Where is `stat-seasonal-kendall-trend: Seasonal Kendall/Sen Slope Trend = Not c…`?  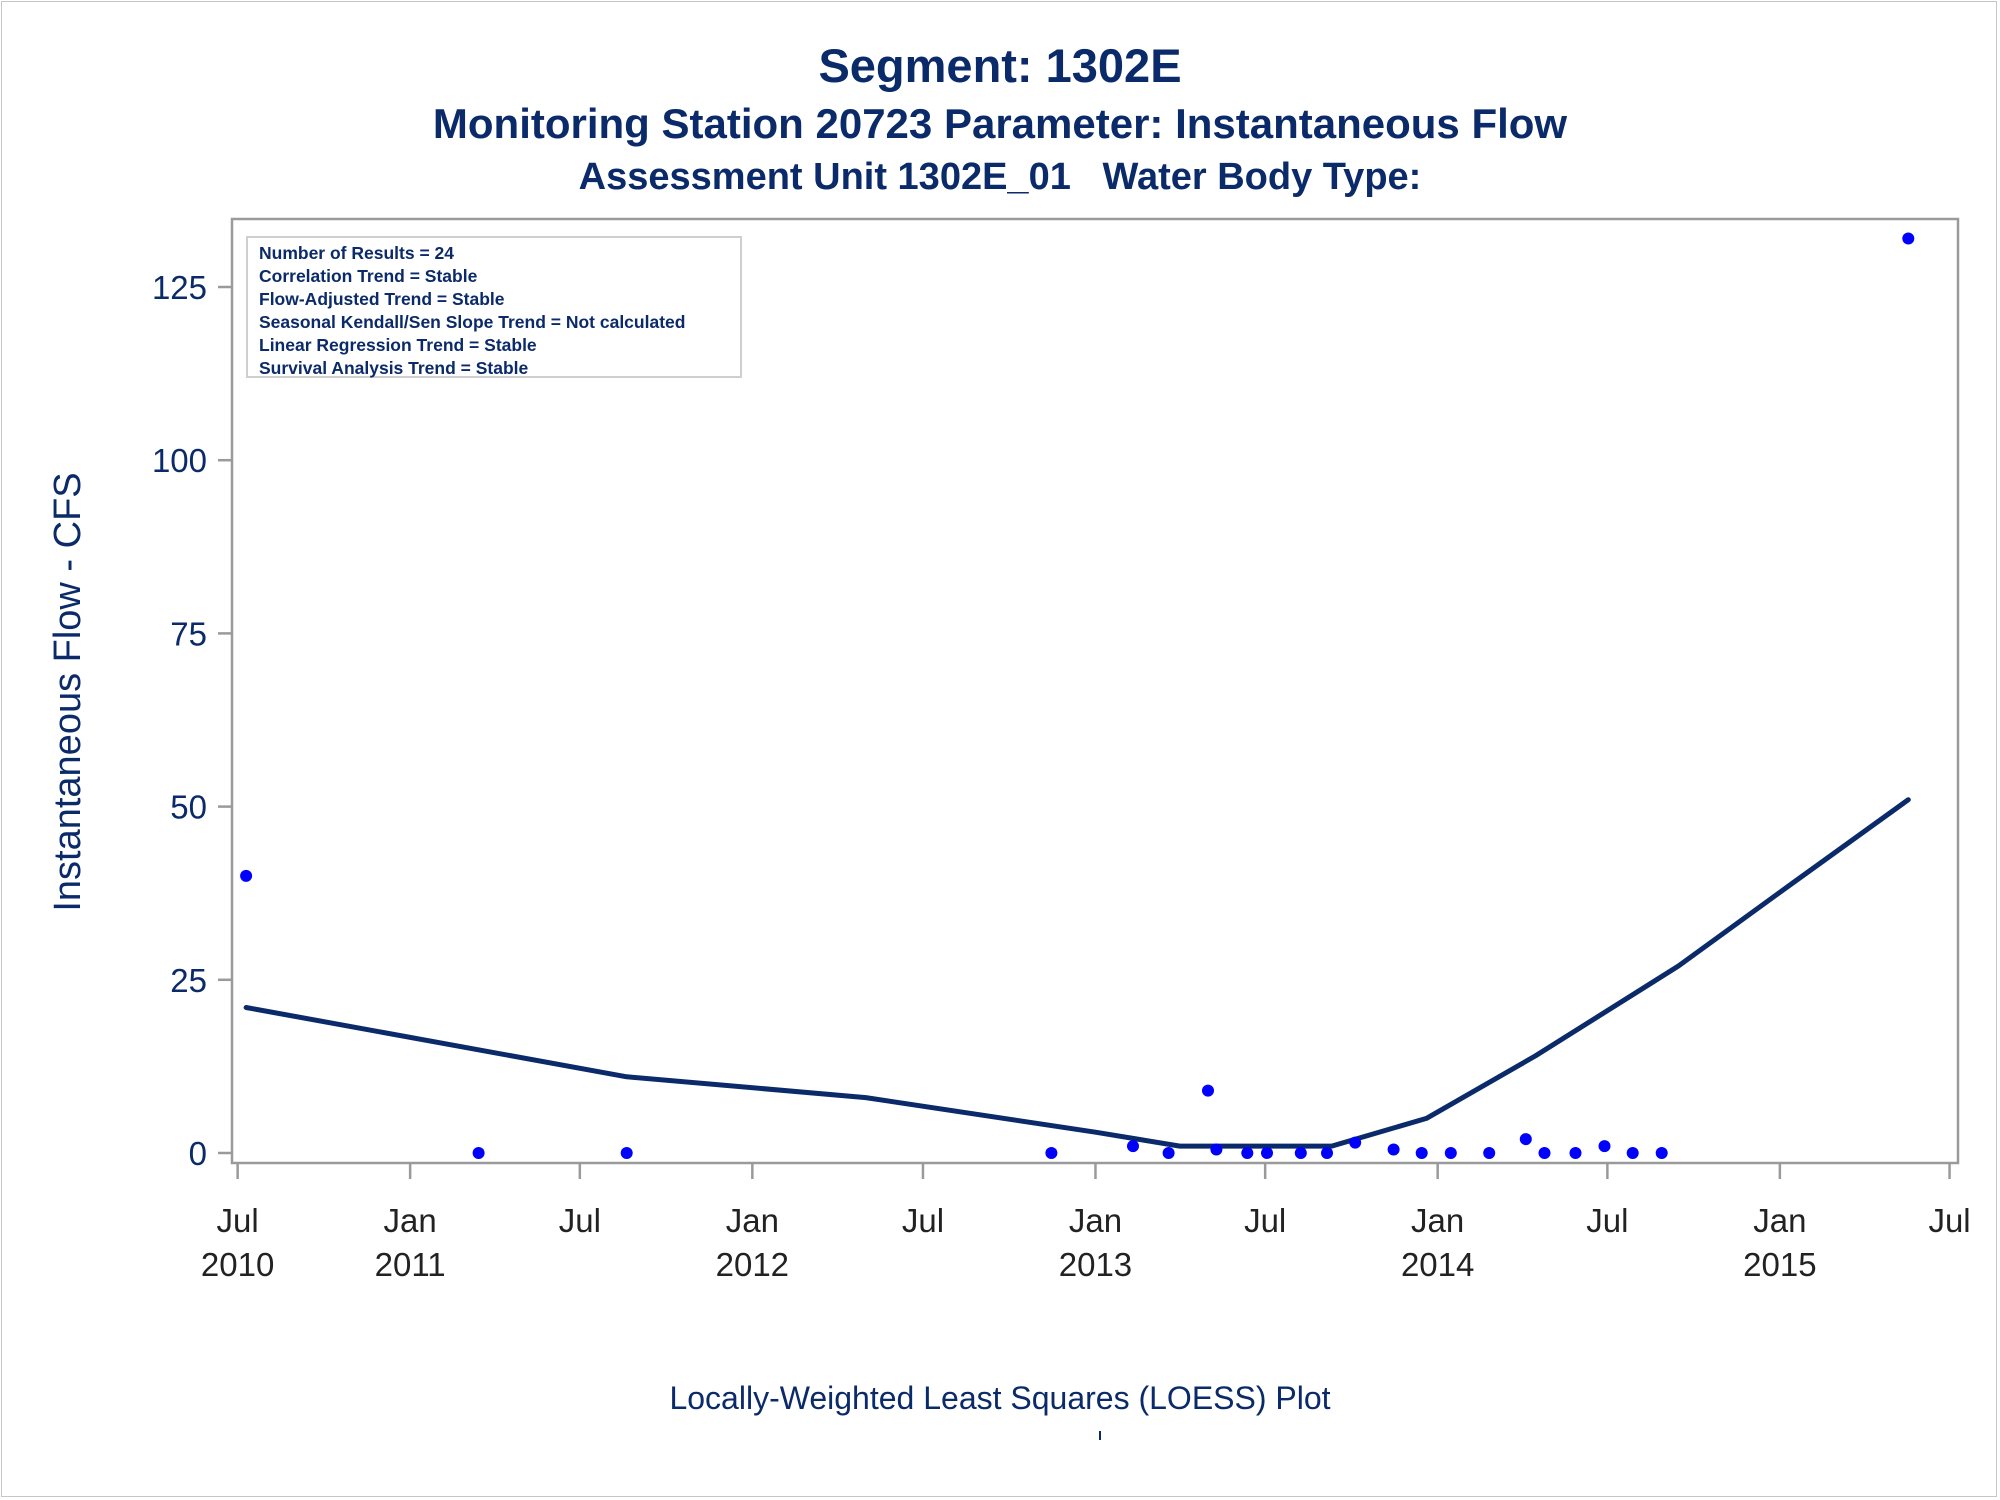
stat-seasonal-kendall-trend: Seasonal Kendall/Sen Slope Trend = Not c… is located at coordinates (472, 322).